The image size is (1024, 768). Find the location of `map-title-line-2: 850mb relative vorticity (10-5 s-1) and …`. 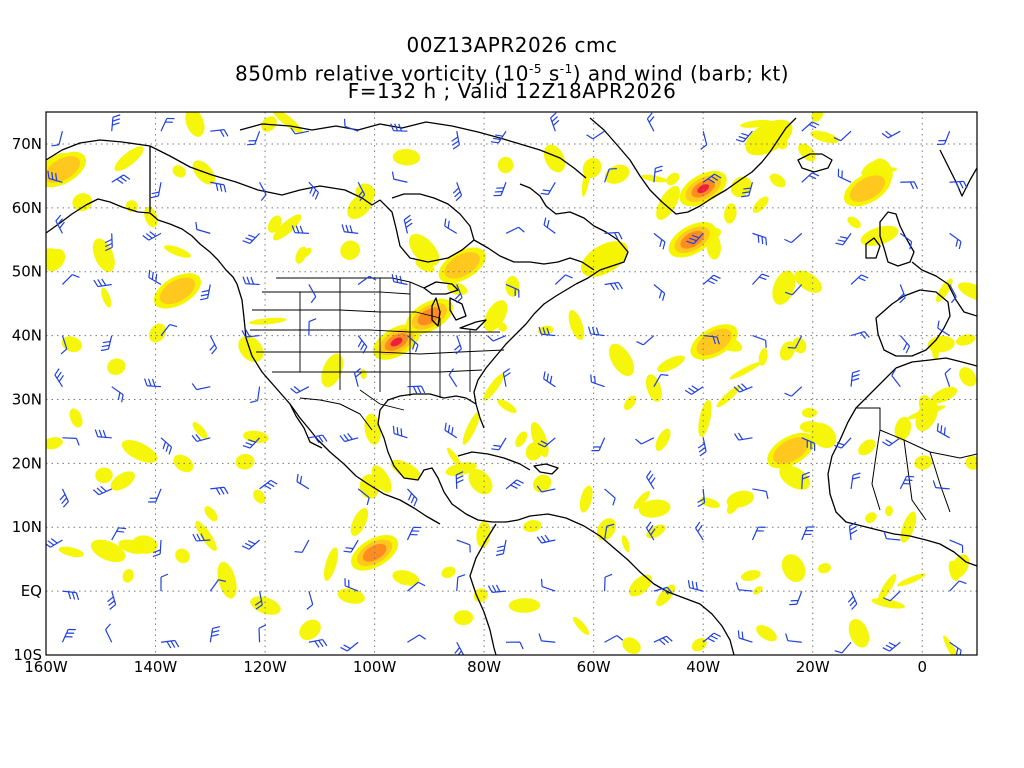

map-title-line-2: 850mb relative vorticity (10-5 s-1) and … is located at coordinates (512, 71).